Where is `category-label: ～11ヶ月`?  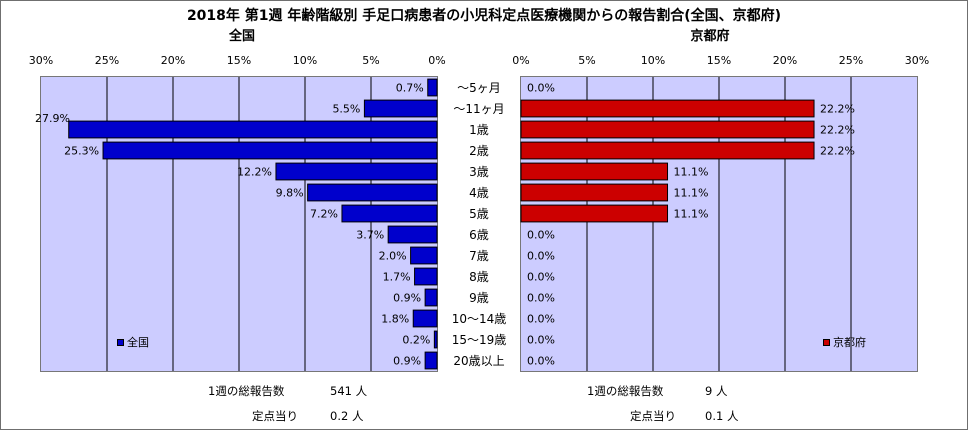
category-label: ～11ヶ月 is located at coordinates (478, 109).